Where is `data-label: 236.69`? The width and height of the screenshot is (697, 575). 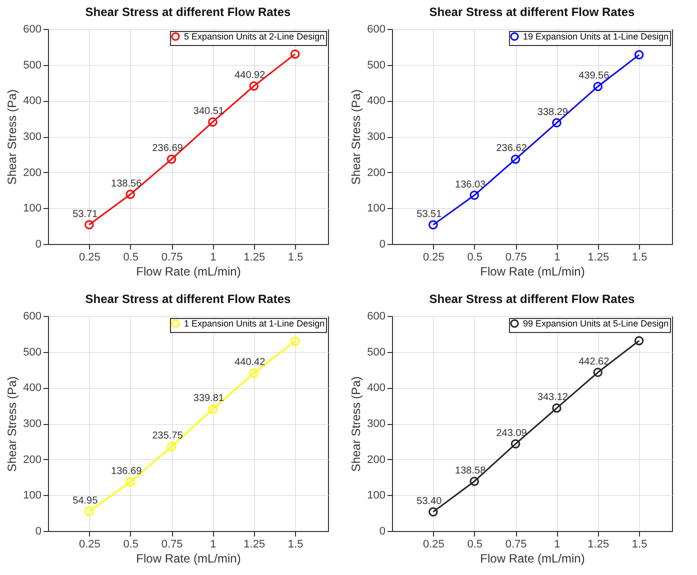
data-label: 236.69 is located at coordinates (168, 148).